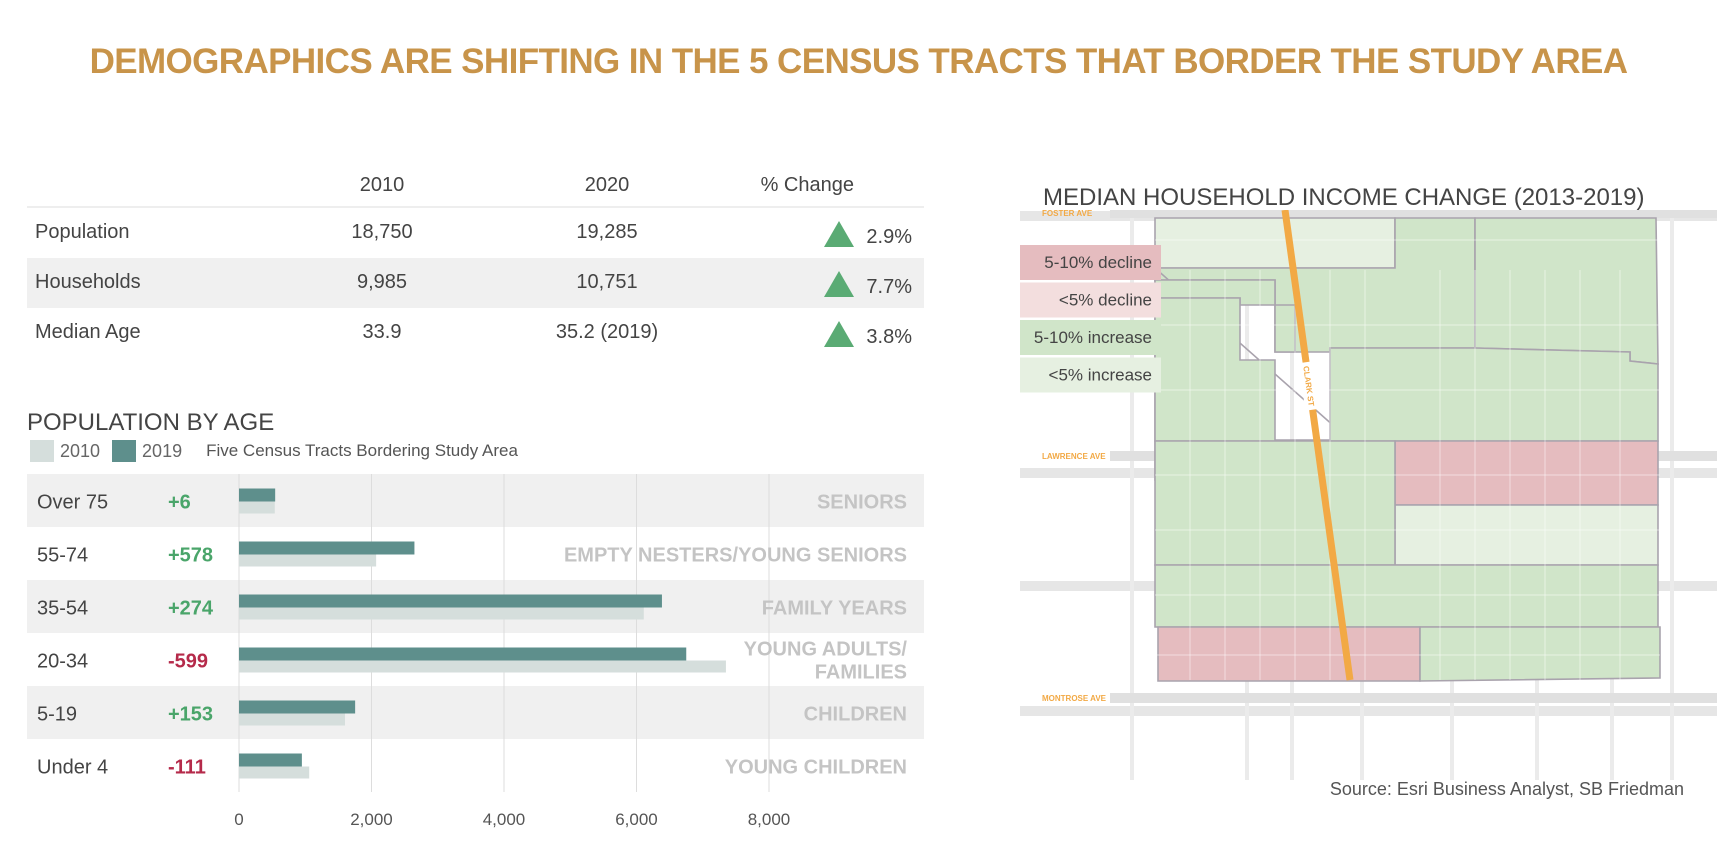  I want to click on category-label: Over 75, so click(72, 503).